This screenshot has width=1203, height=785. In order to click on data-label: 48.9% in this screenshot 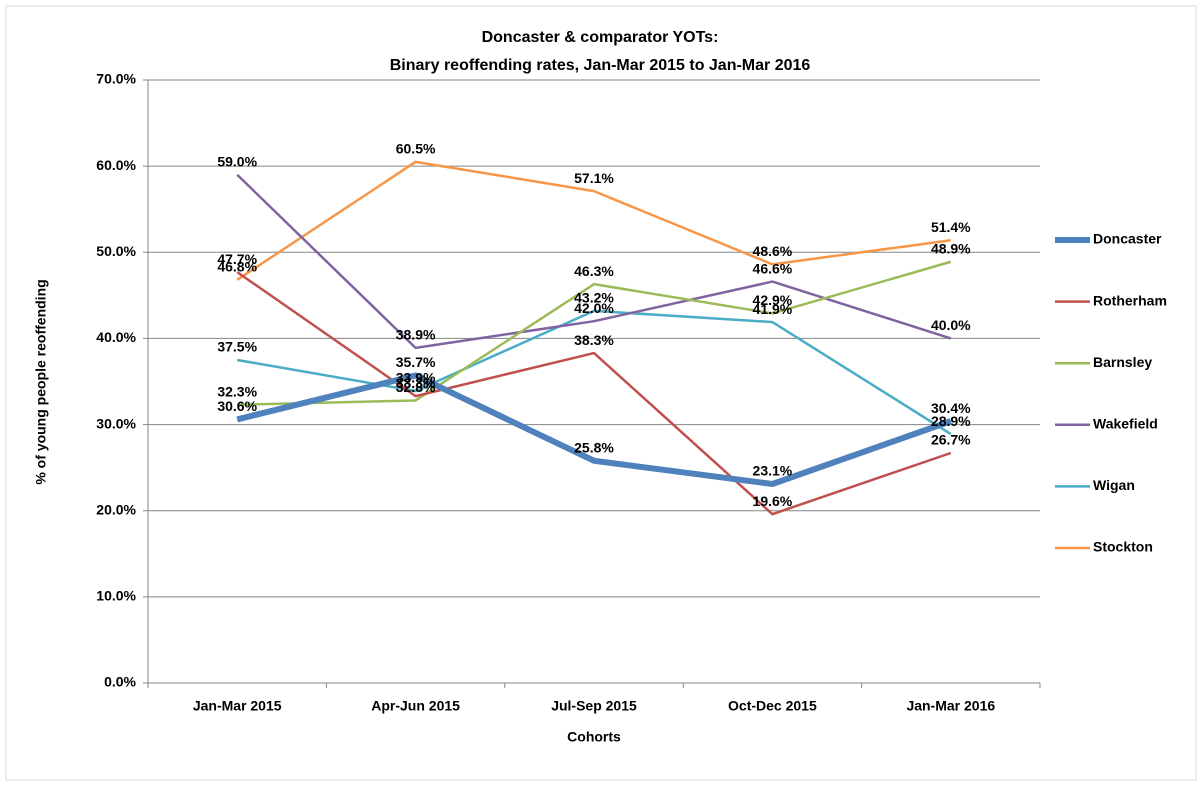, I will do `click(951, 248)`.